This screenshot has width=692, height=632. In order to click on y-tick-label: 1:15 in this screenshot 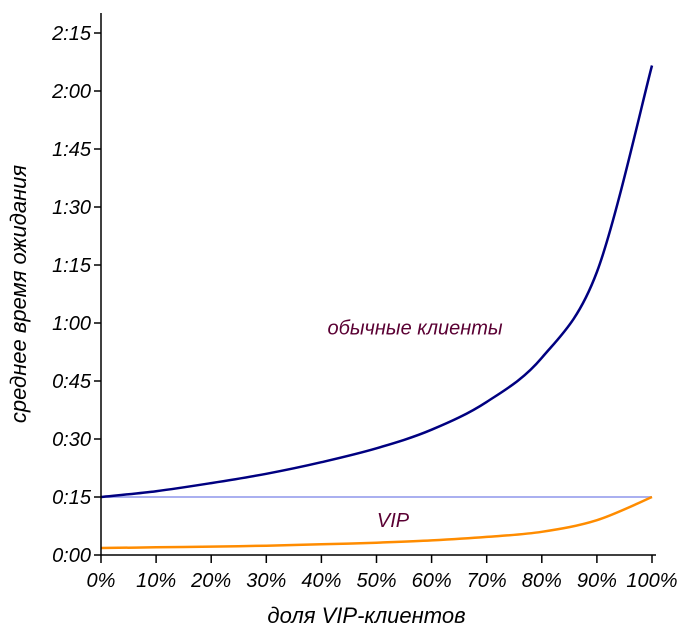, I will do `click(72, 266)`.